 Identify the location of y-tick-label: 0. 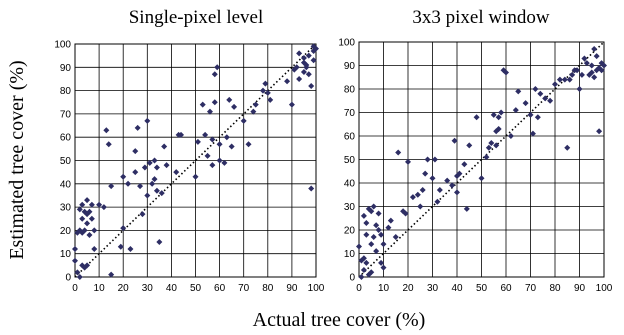
(352, 278).